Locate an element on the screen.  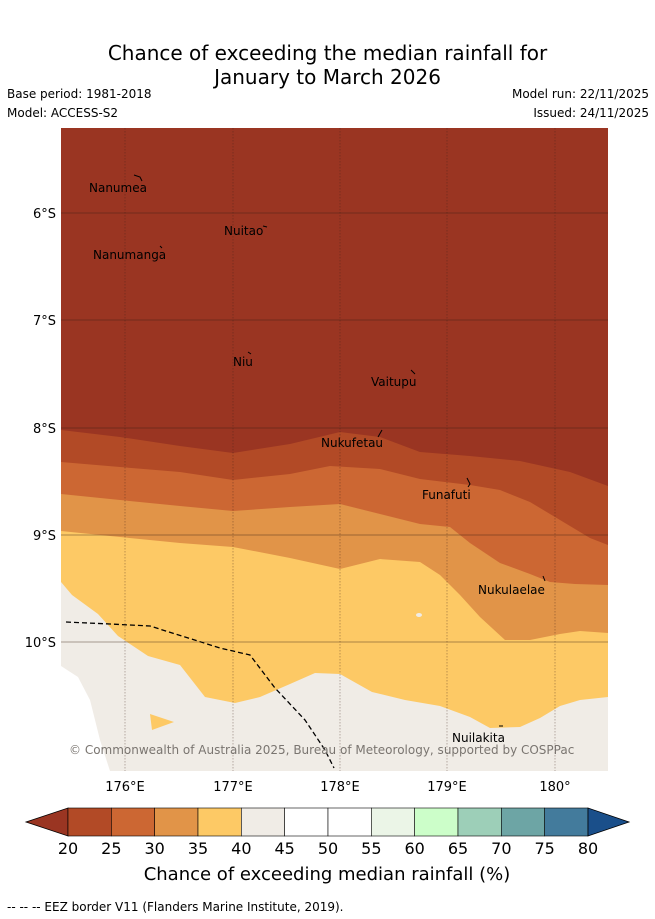
island-label: Funafuti is located at coordinates (446, 495).